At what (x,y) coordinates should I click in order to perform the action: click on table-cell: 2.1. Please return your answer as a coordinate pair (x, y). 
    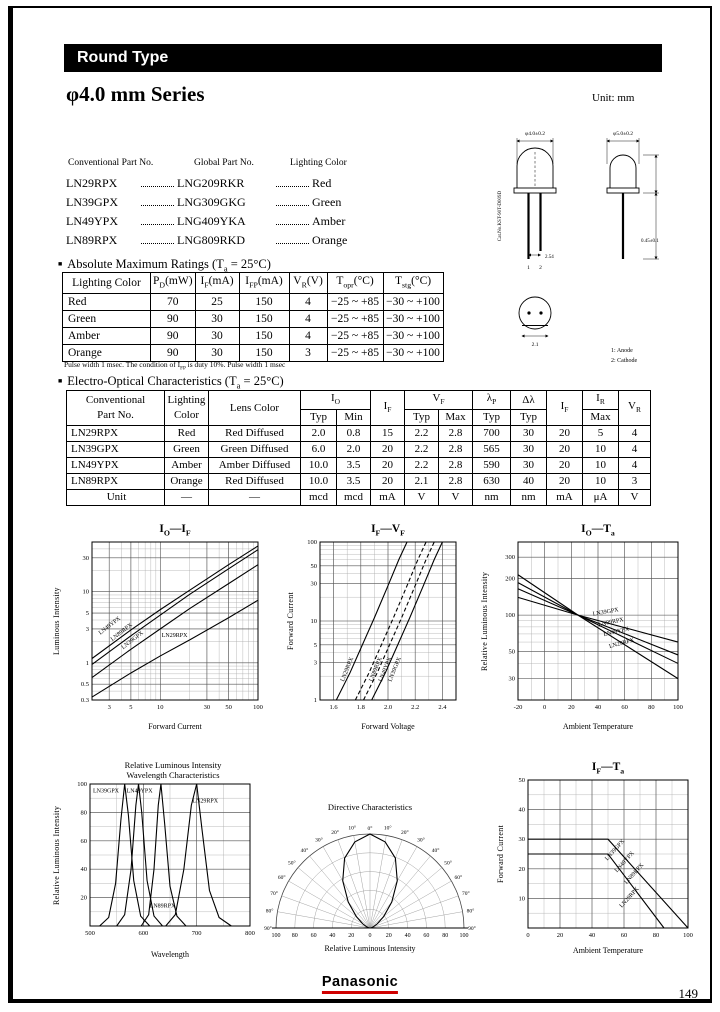
    Looking at the image, I should click on (421, 482).